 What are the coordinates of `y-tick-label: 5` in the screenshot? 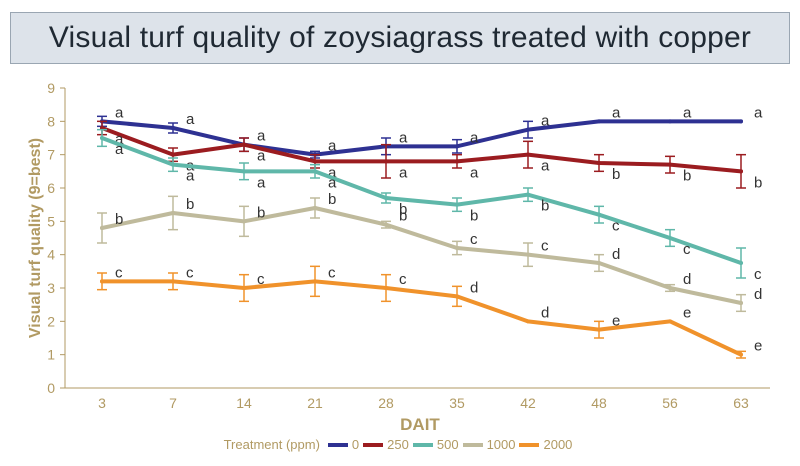 It's located at (51, 221).